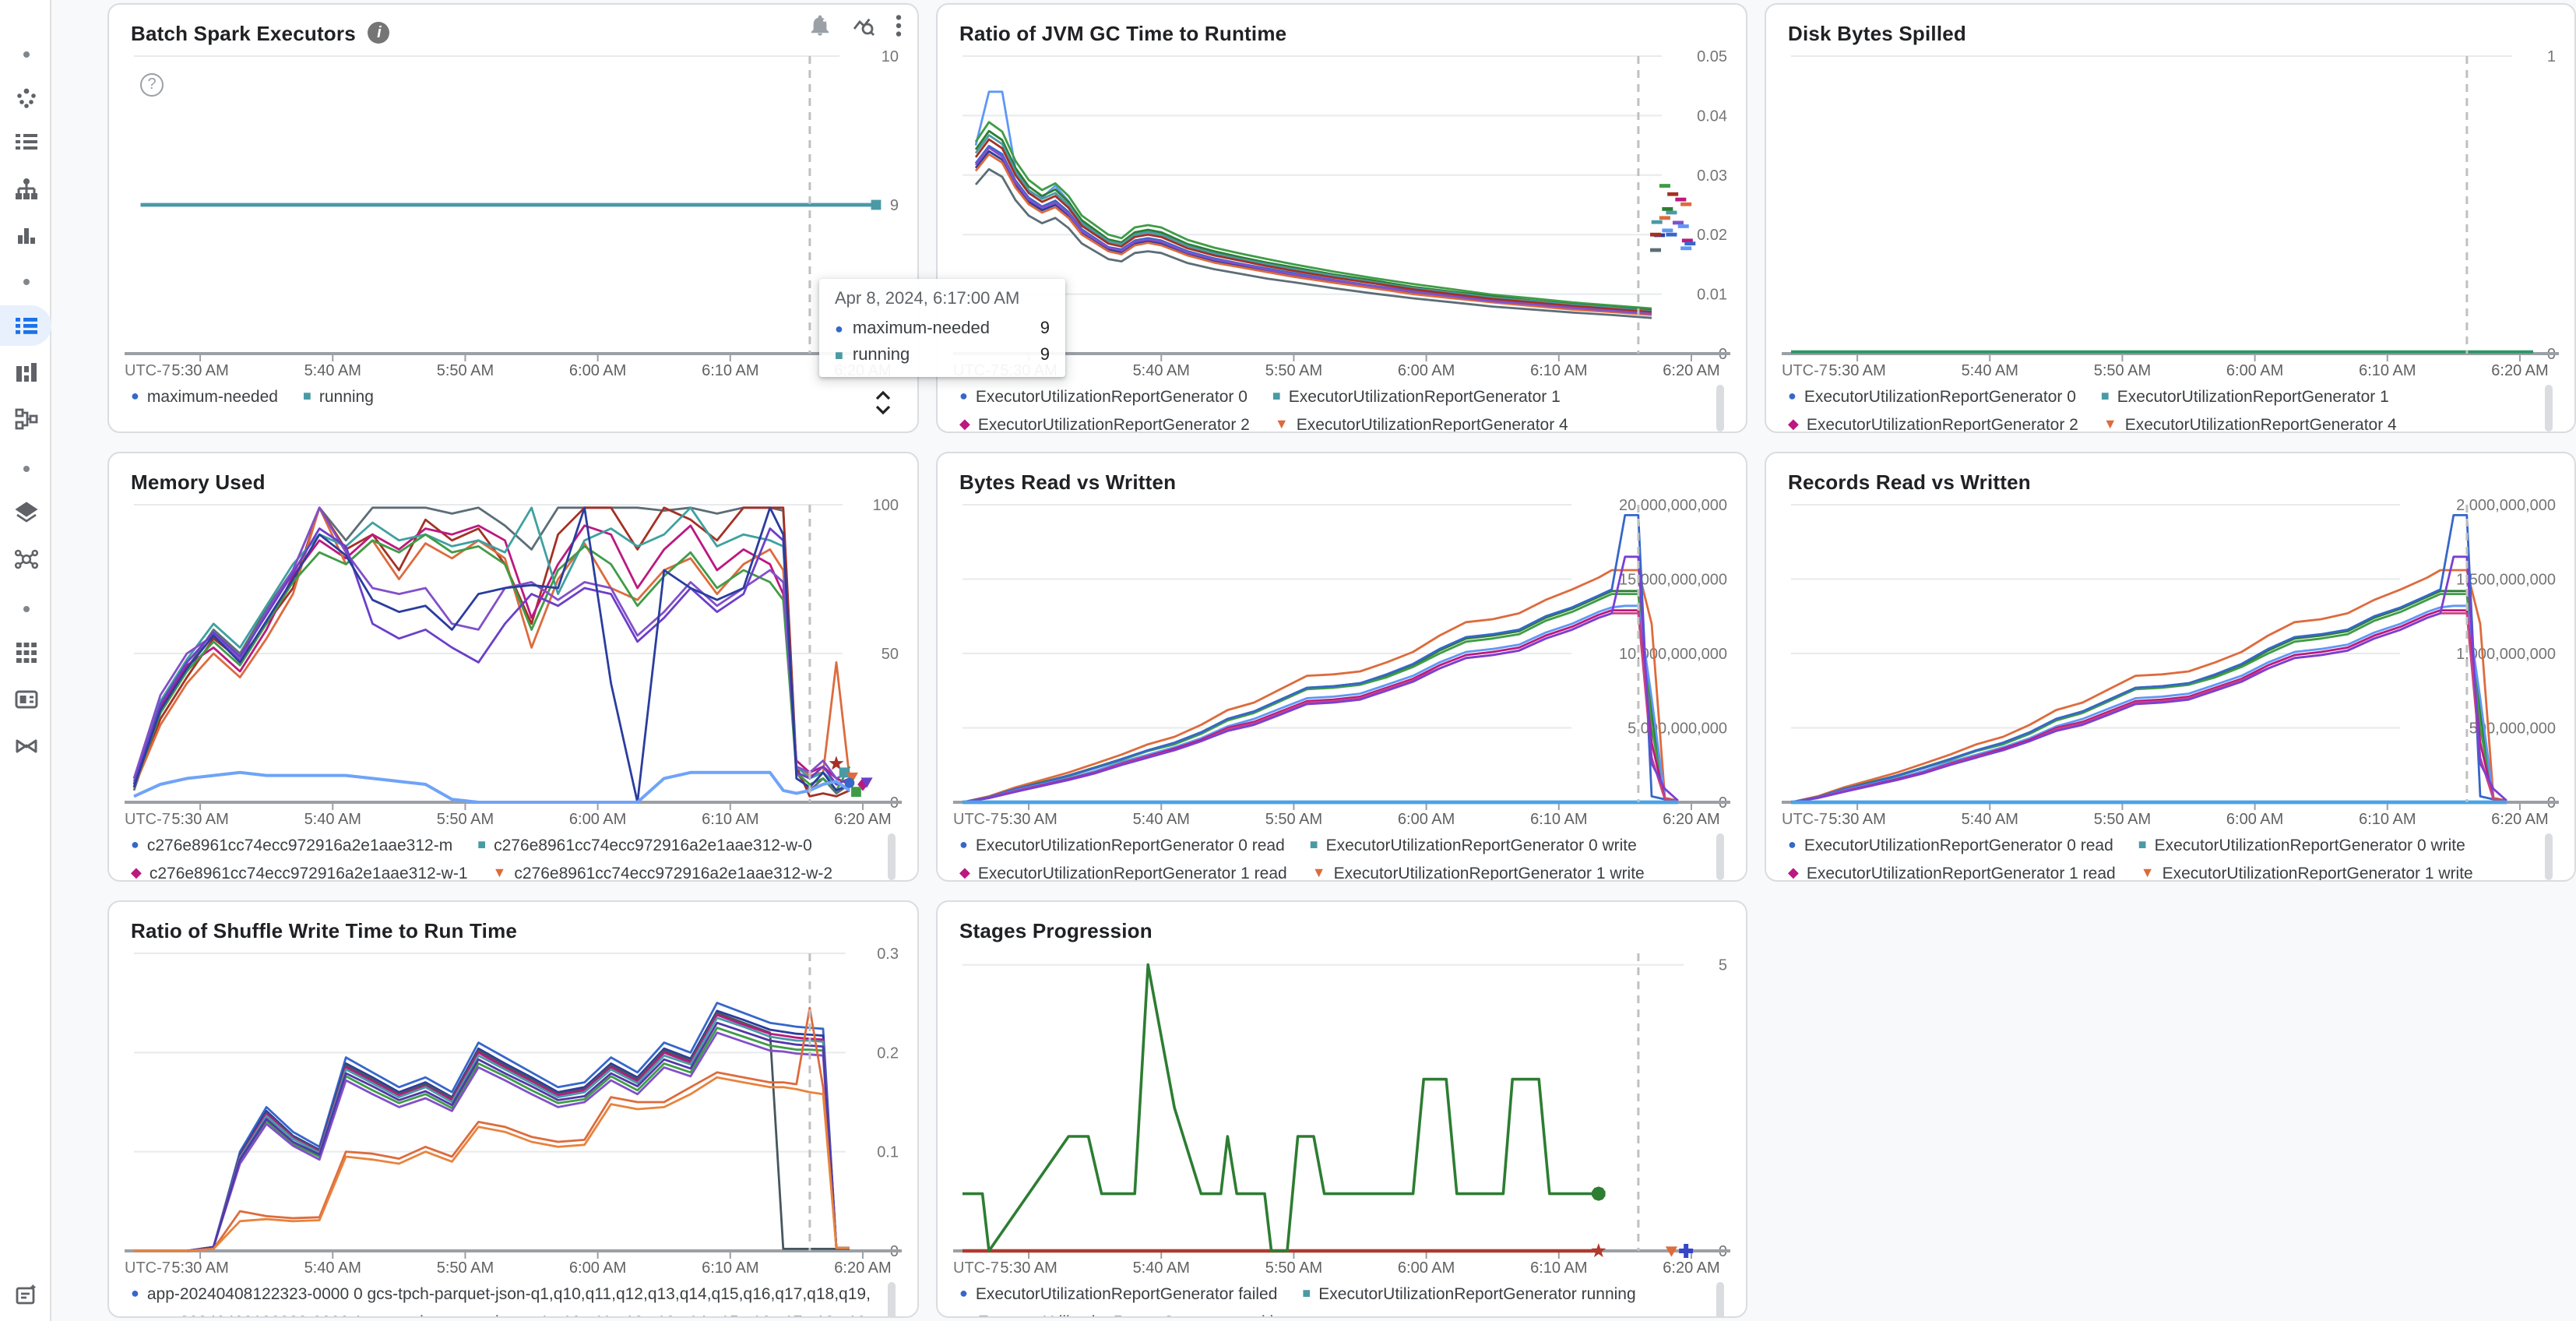  What do you see at coordinates (863, 25) in the screenshot?
I see `view-in-explorer-icon` at bounding box center [863, 25].